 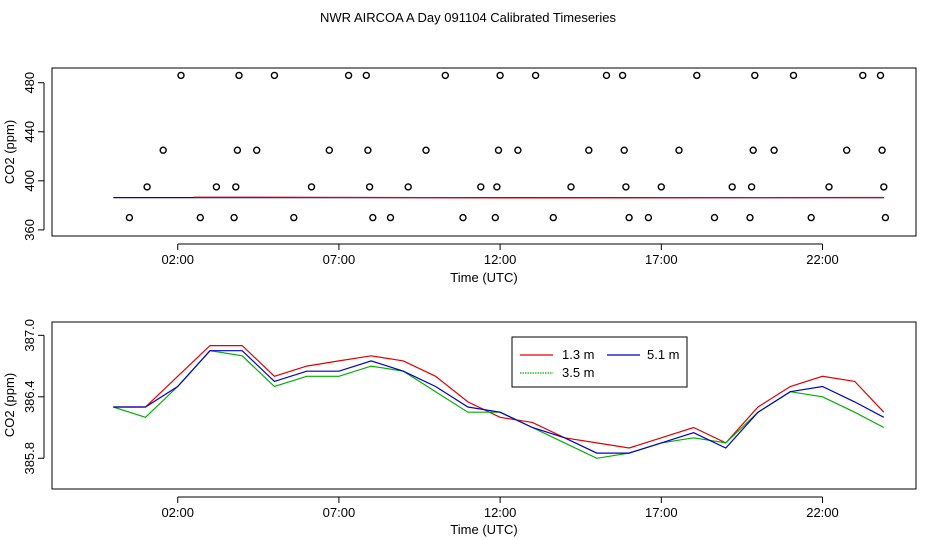 I want to click on legend-label-5-1m: 5.1 m, so click(x=663, y=354).